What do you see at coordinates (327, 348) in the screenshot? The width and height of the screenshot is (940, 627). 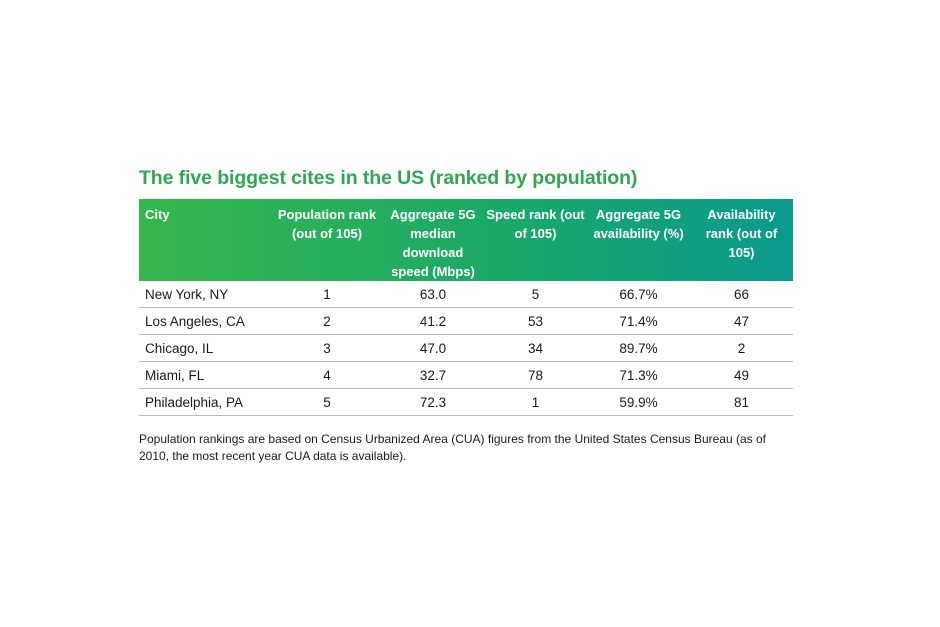 I see `cell-population-rank: 3` at bounding box center [327, 348].